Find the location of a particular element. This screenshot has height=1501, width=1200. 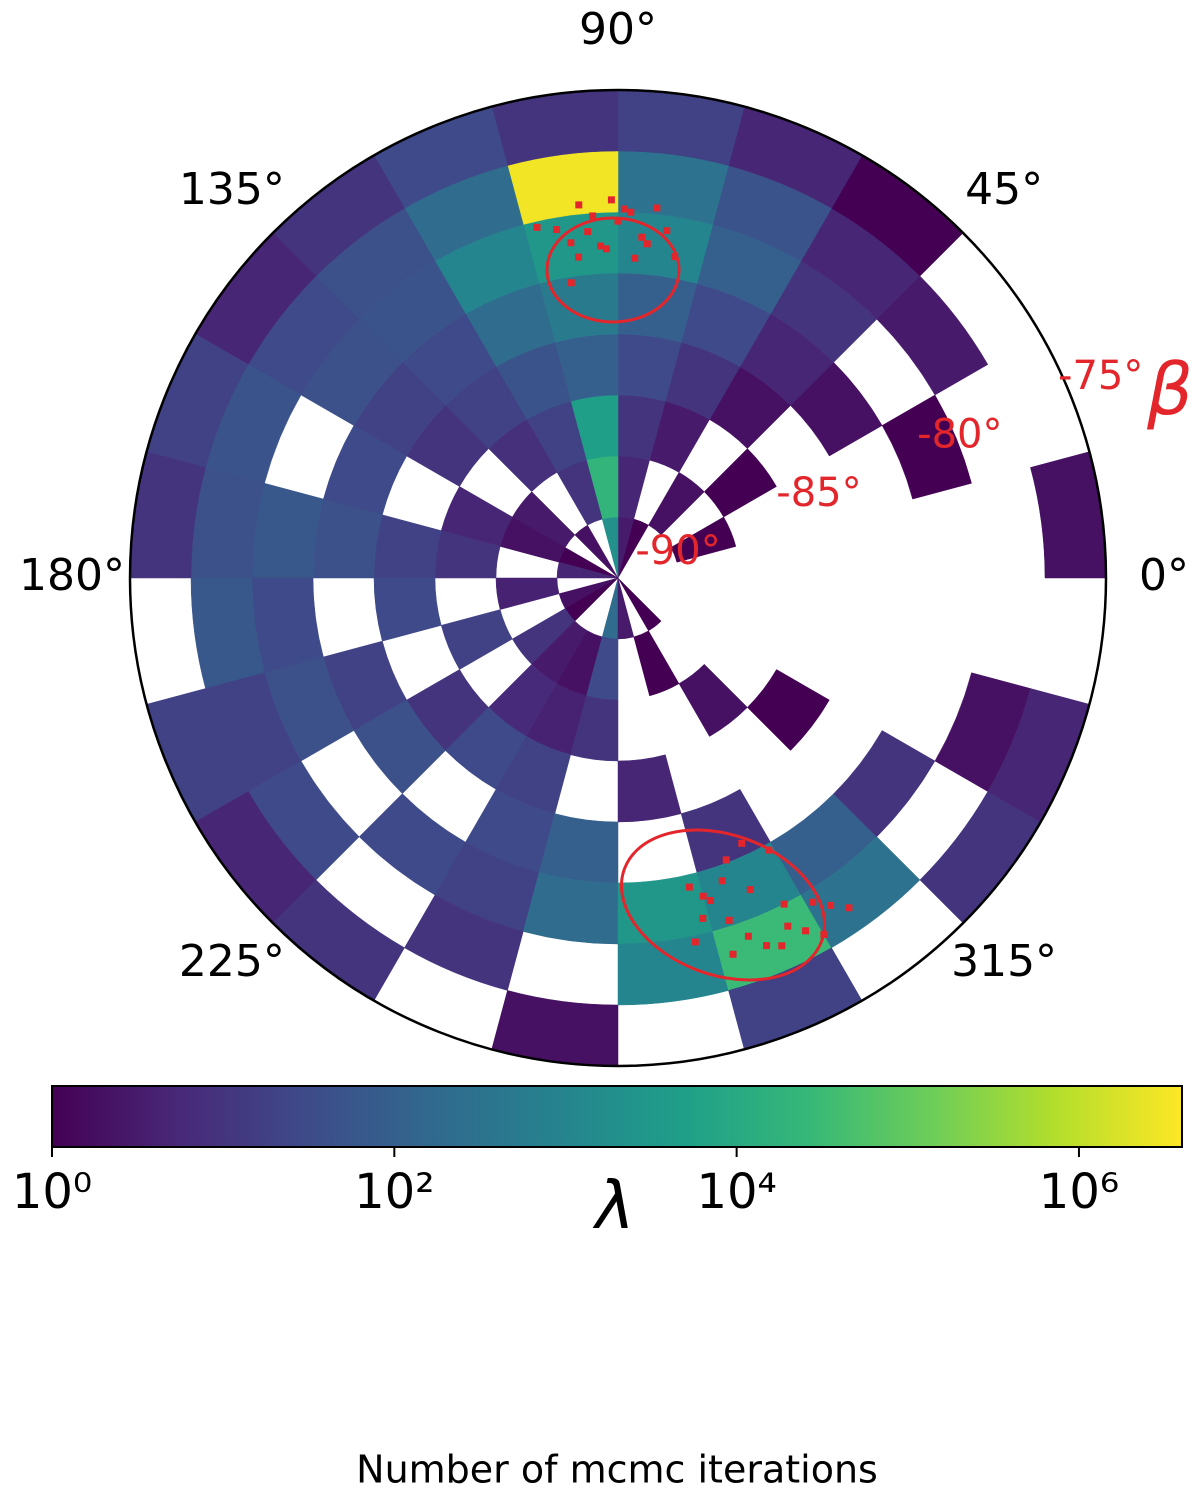

colorbar-tick-label: 10² is located at coordinates (394, 1192).